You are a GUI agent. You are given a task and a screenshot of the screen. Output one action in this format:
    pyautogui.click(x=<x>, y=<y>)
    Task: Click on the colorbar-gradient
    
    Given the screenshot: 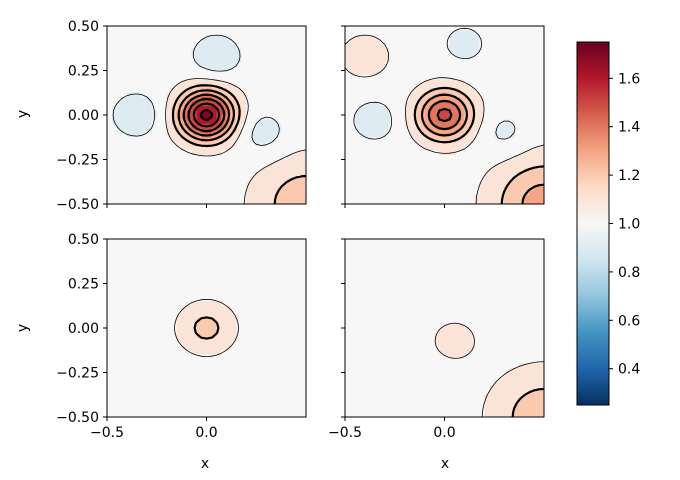 What is the action you would take?
    pyautogui.click(x=593, y=223)
    